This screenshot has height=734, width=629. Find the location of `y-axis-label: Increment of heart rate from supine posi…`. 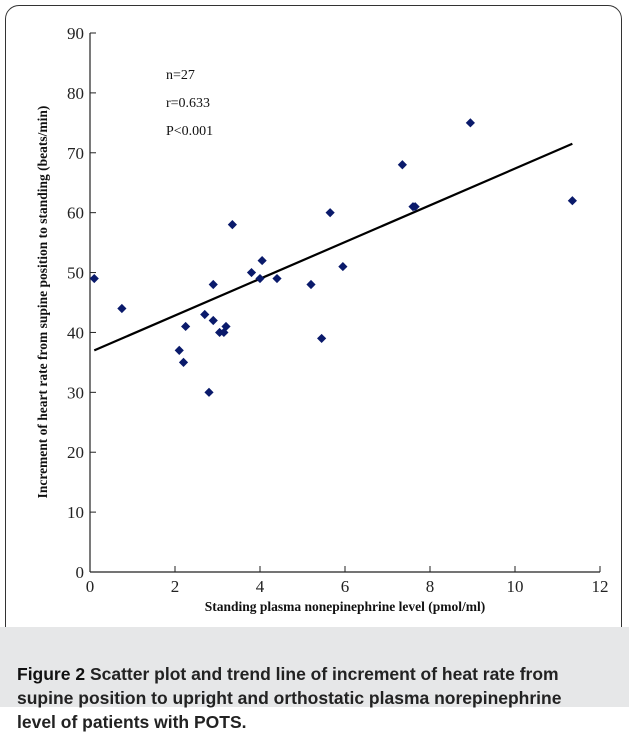

y-axis-label: Increment of heart rate from supine posi… is located at coordinates (42, 302).